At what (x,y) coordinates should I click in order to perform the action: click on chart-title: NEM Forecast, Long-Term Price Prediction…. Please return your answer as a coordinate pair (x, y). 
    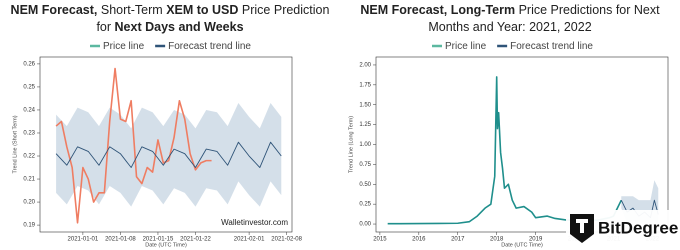
    Looking at the image, I should click on (510, 19).